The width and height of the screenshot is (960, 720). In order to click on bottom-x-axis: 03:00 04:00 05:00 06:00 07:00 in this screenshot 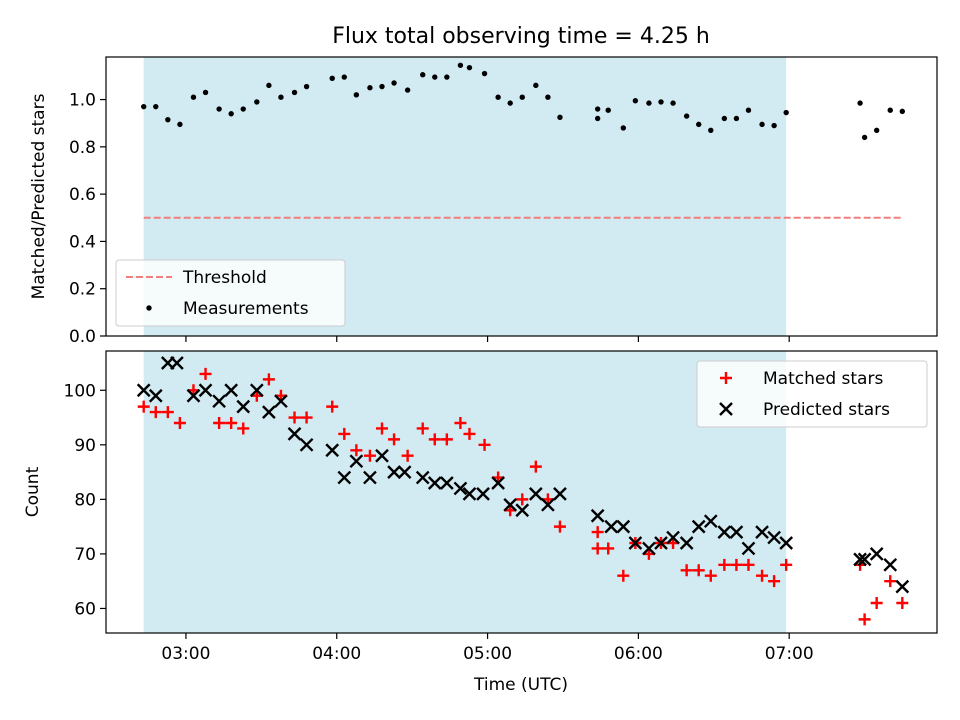, I will do `click(487, 648)`.